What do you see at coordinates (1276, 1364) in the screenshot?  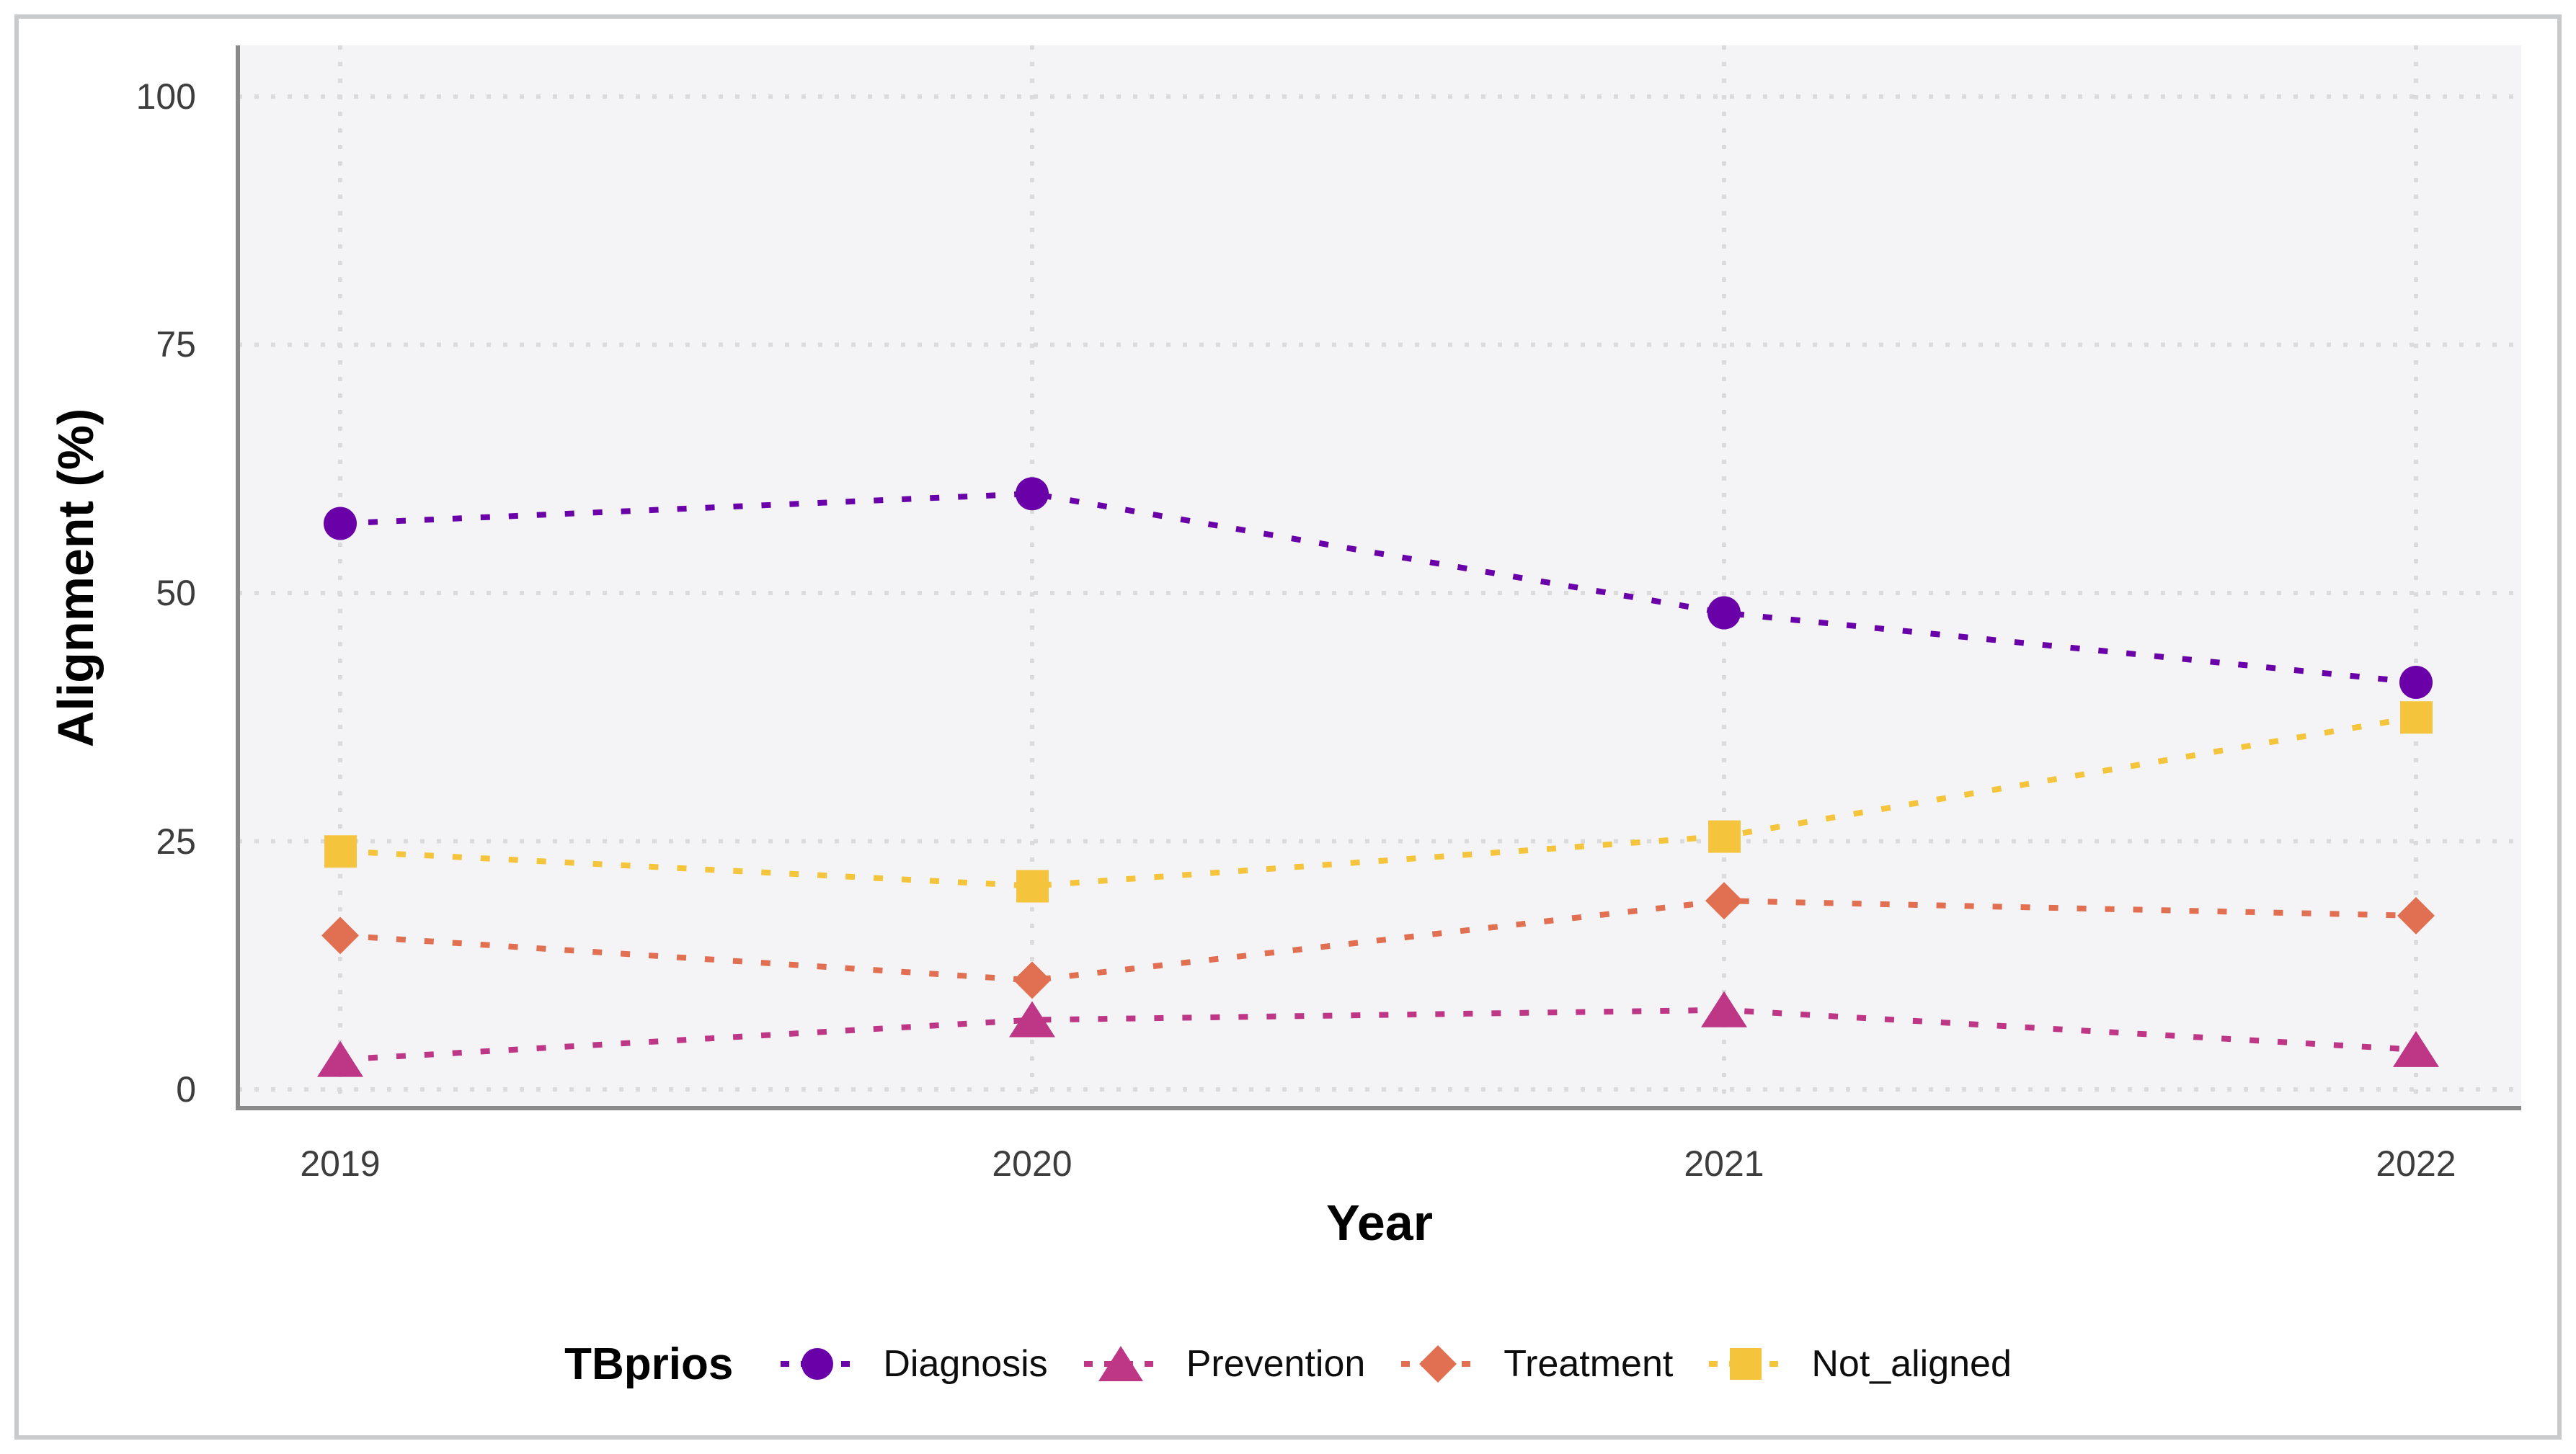 I see `legend-label: Prevention` at bounding box center [1276, 1364].